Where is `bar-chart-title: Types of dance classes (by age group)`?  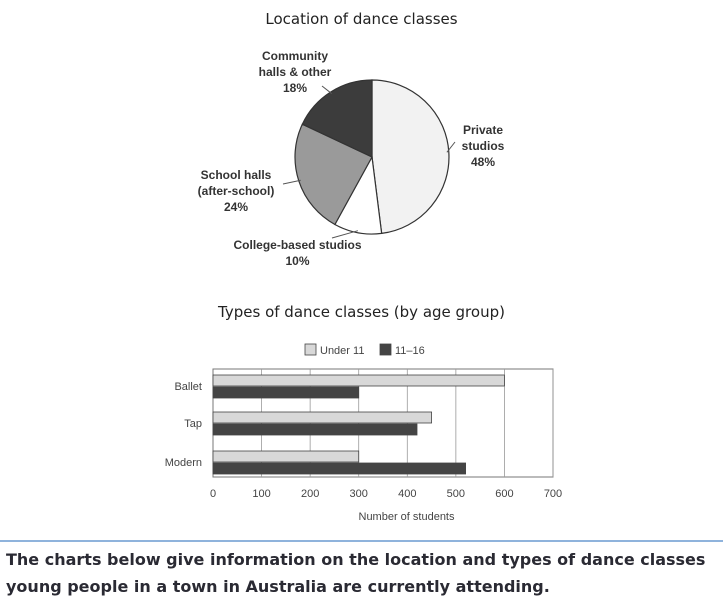 bar-chart-title: Types of dance classes (by age group) is located at coordinates (361, 312).